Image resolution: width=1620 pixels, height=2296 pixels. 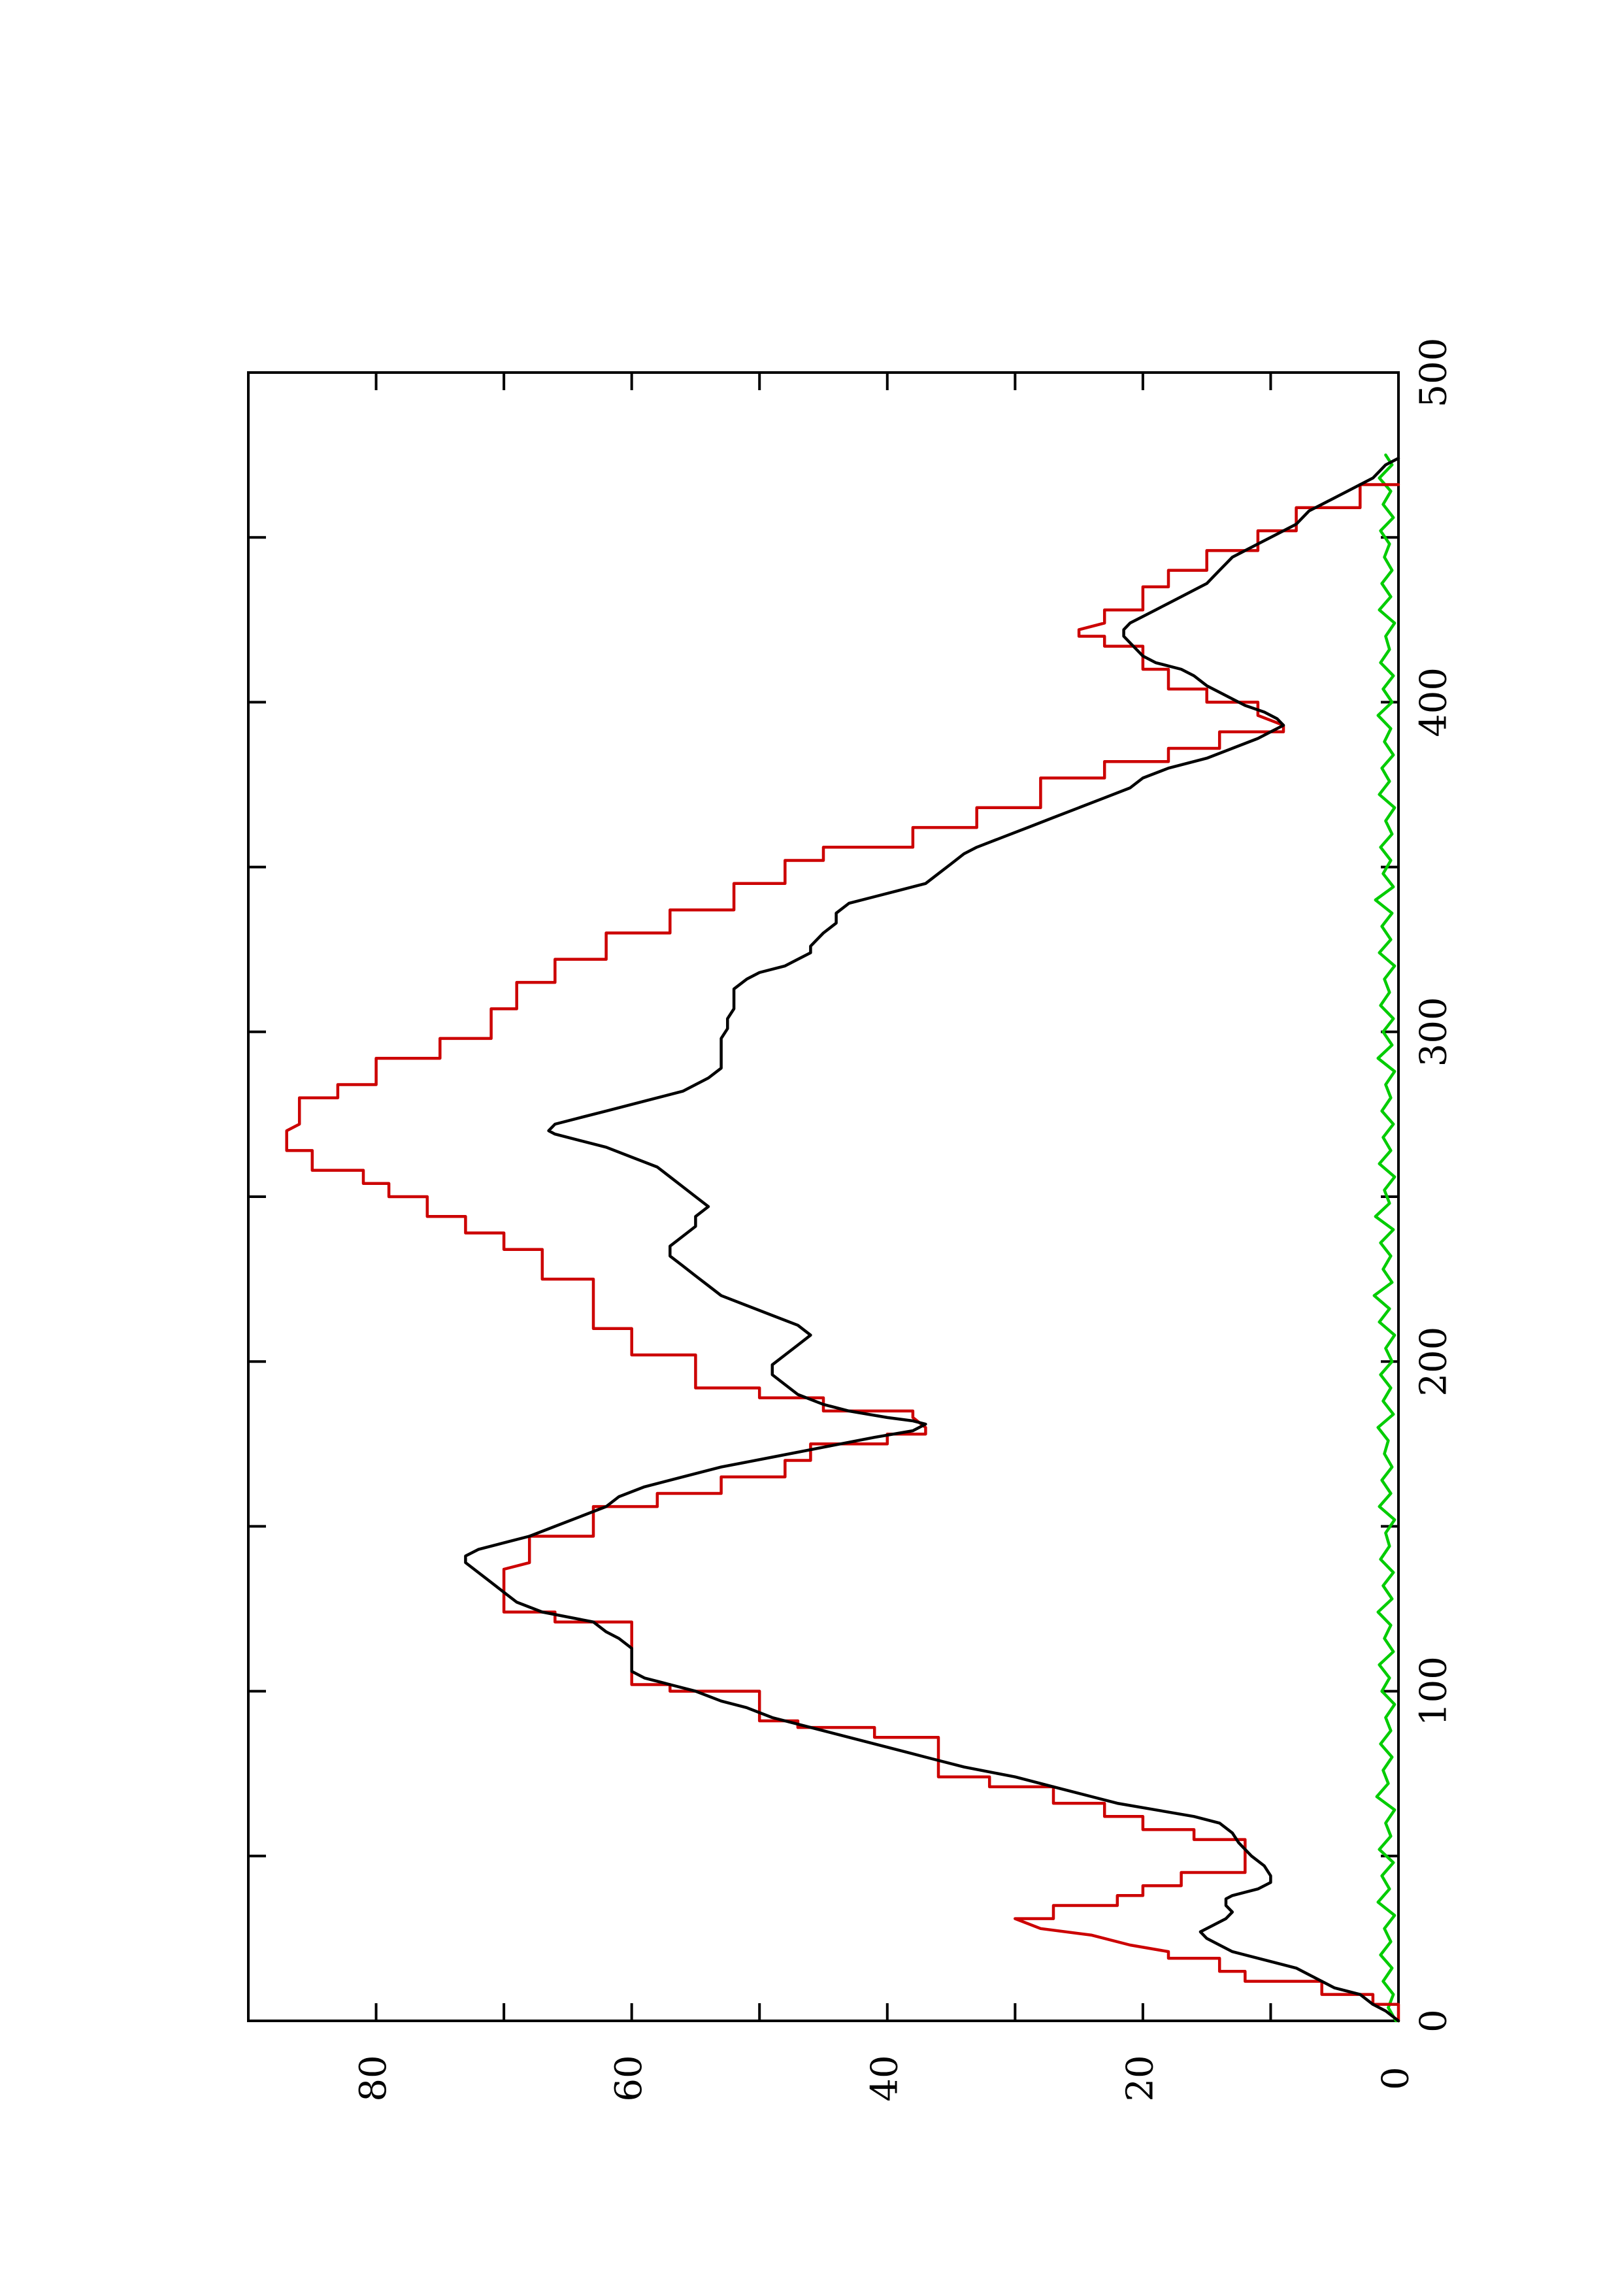 What do you see at coordinates (1434, 1362) in the screenshot?
I see `x-tick-label: 200` at bounding box center [1434, 1362].